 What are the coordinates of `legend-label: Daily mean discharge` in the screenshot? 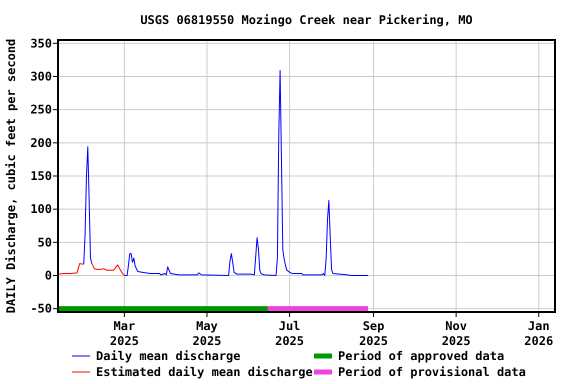 It's located at (168, 356).